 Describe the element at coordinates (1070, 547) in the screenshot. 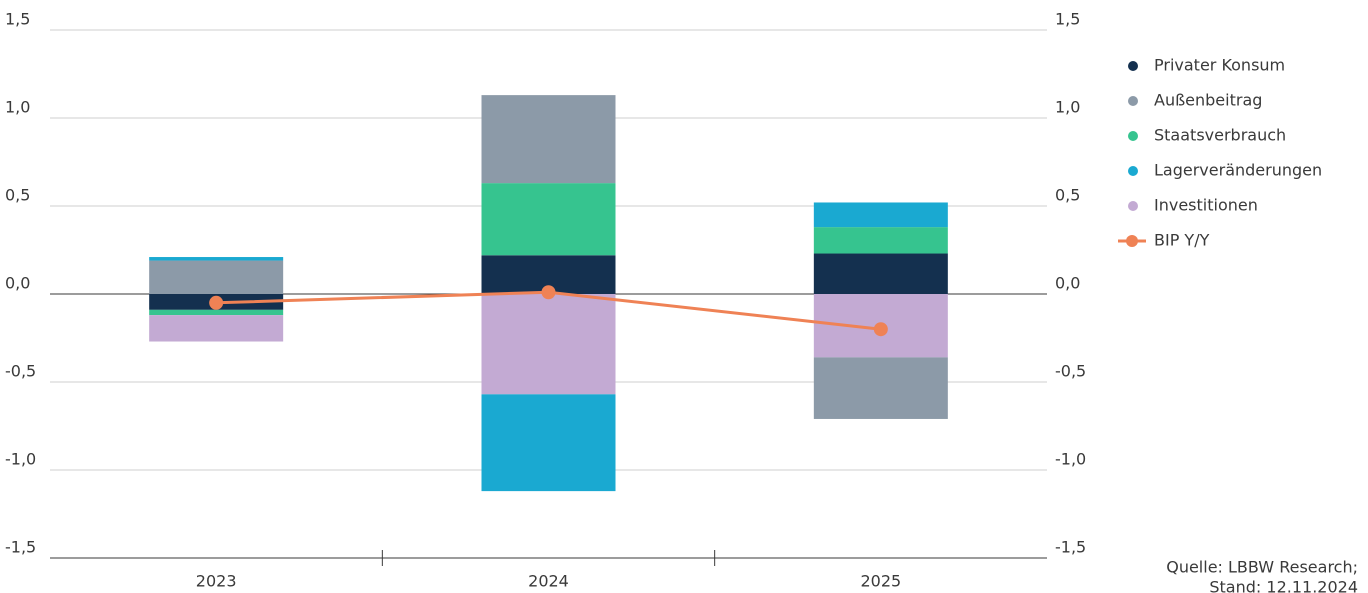

I see `y2-tick-label: -1,5` at that location.